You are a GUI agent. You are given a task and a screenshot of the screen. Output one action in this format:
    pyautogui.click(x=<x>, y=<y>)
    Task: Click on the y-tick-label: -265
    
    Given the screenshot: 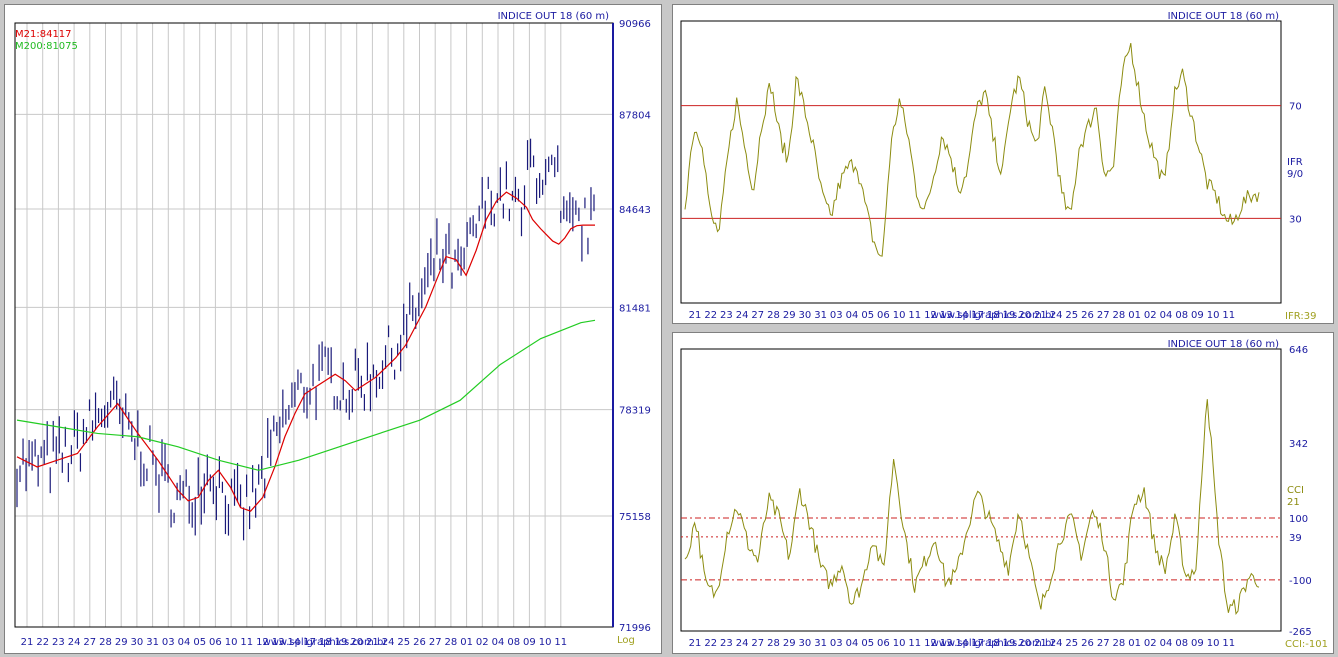 What is the action you would take?
    pyautogui.click(x=1300, y=632)
    